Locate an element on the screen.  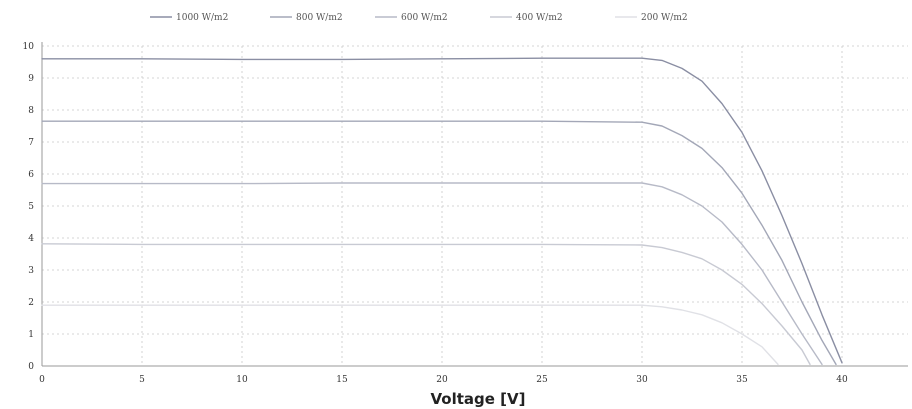
x-tick-label: 15 is located at coordinates (342, 380).